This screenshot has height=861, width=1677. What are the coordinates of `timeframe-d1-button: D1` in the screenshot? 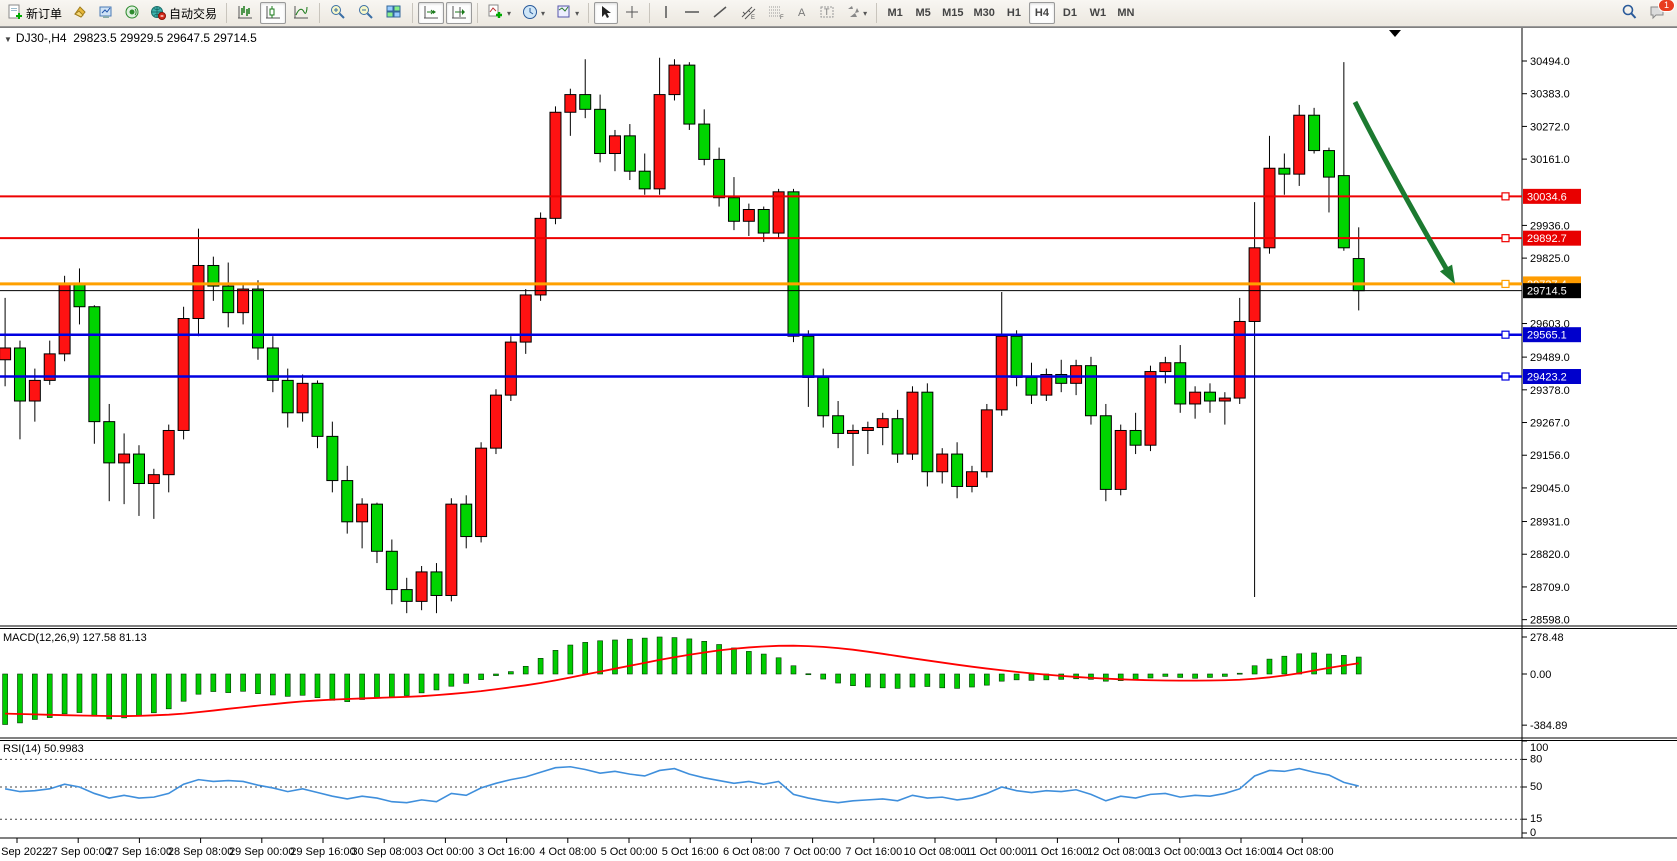 It's located at (1069, 13).